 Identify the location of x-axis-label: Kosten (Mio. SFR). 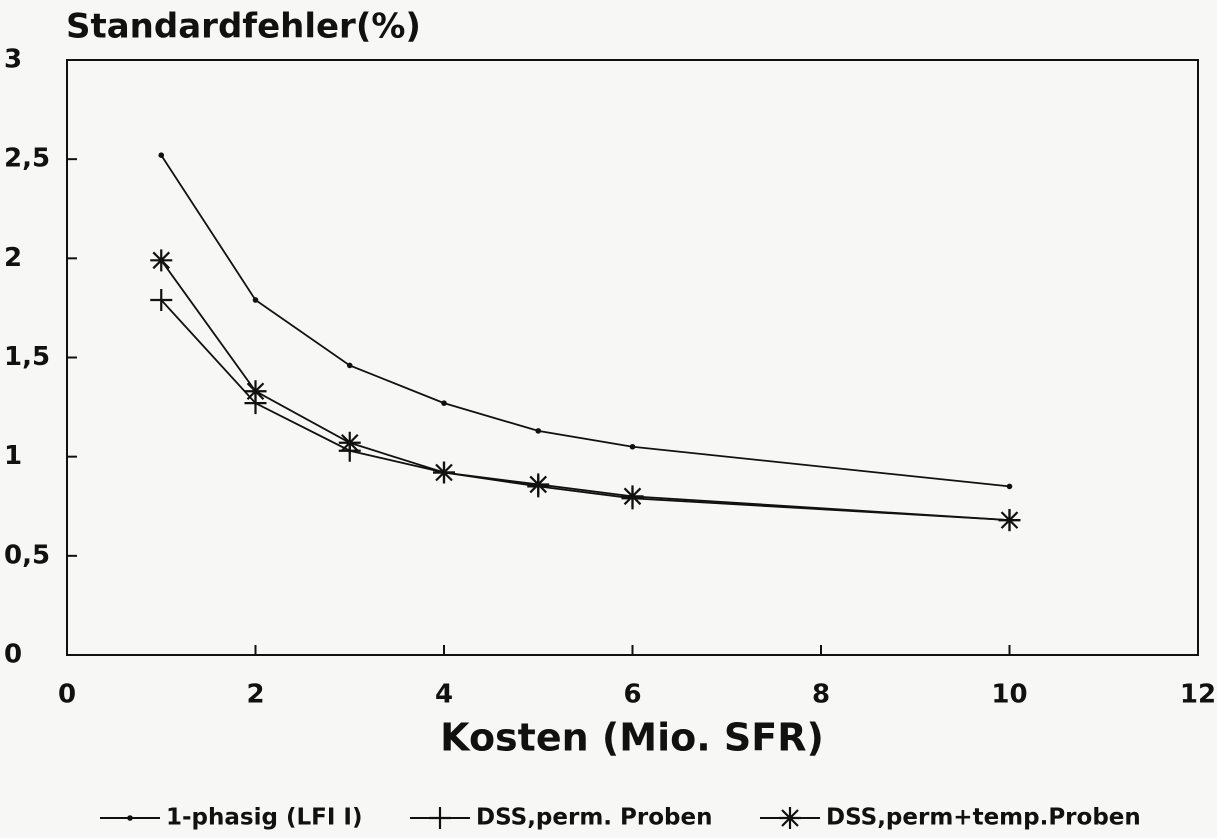
(632, 738).